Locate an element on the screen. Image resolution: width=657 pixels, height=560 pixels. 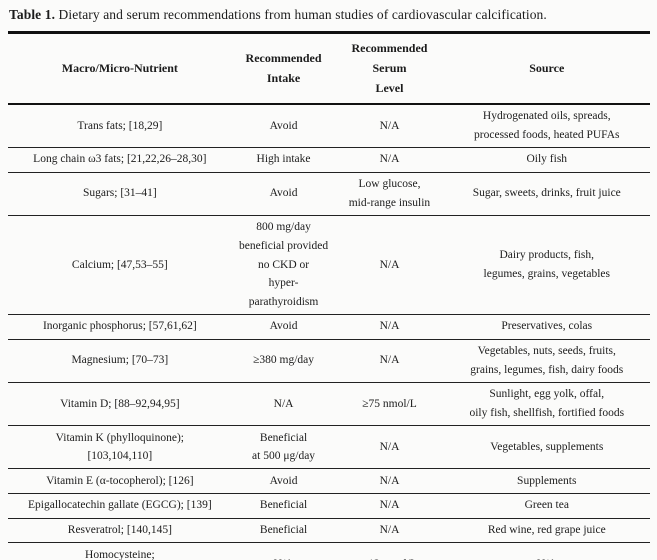
column-header-serum: Recommended Serum Level is located at coordinates (389, 68).